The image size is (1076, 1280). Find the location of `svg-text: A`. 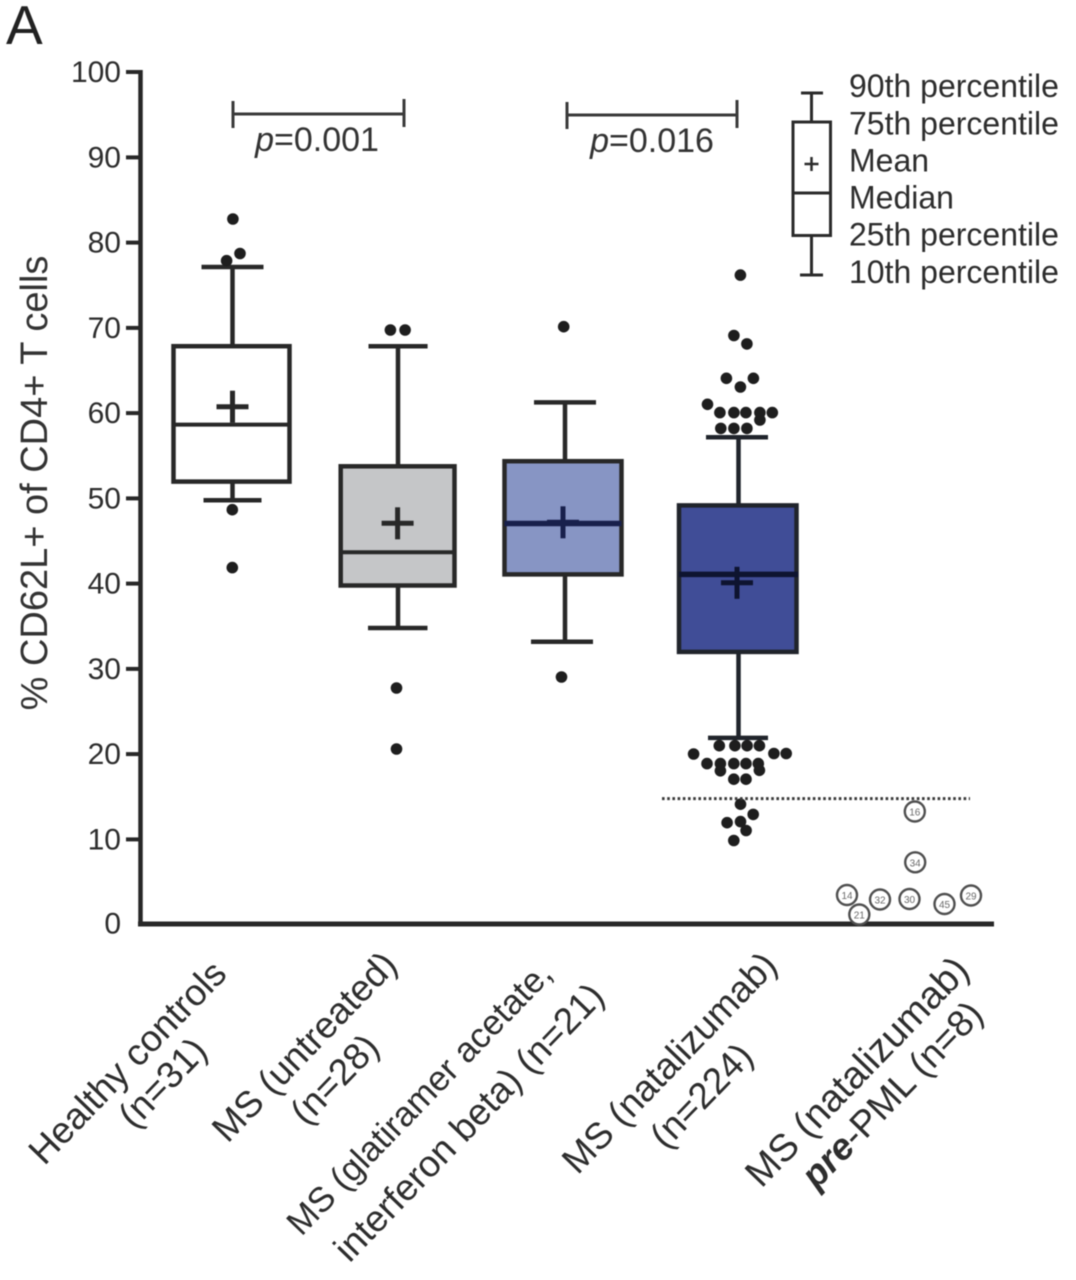

svg-text: A is located at coordinates (24, 28).